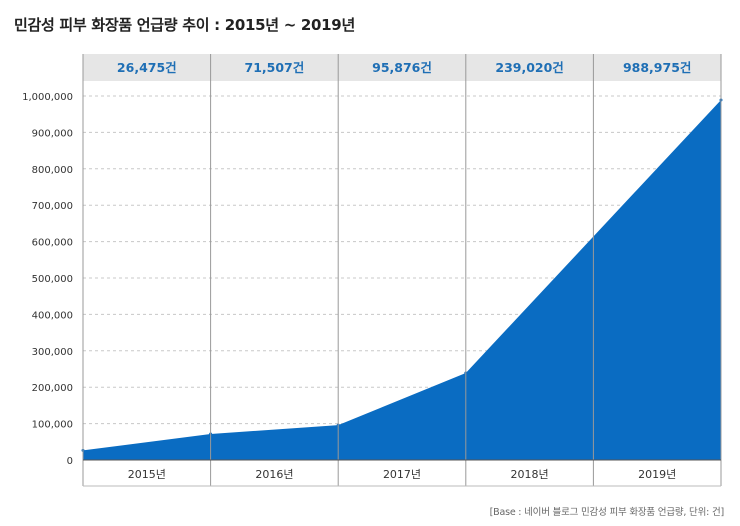  What do you see at coordinates (52, 352) in the screenshot?
I see `y-tick-label: 300,000` at bounding box center [52, 352].